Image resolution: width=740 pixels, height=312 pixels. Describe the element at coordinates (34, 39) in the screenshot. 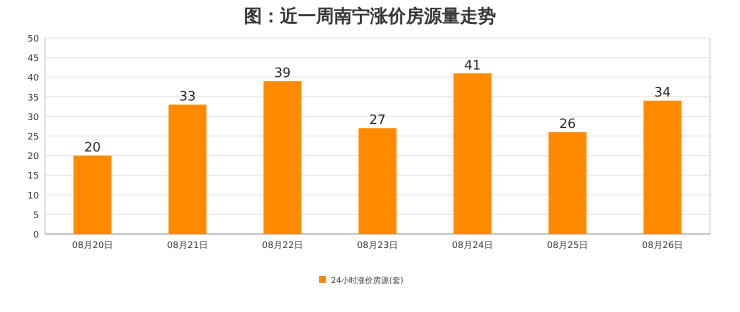

I see `y-tick-label: 50` at that location.